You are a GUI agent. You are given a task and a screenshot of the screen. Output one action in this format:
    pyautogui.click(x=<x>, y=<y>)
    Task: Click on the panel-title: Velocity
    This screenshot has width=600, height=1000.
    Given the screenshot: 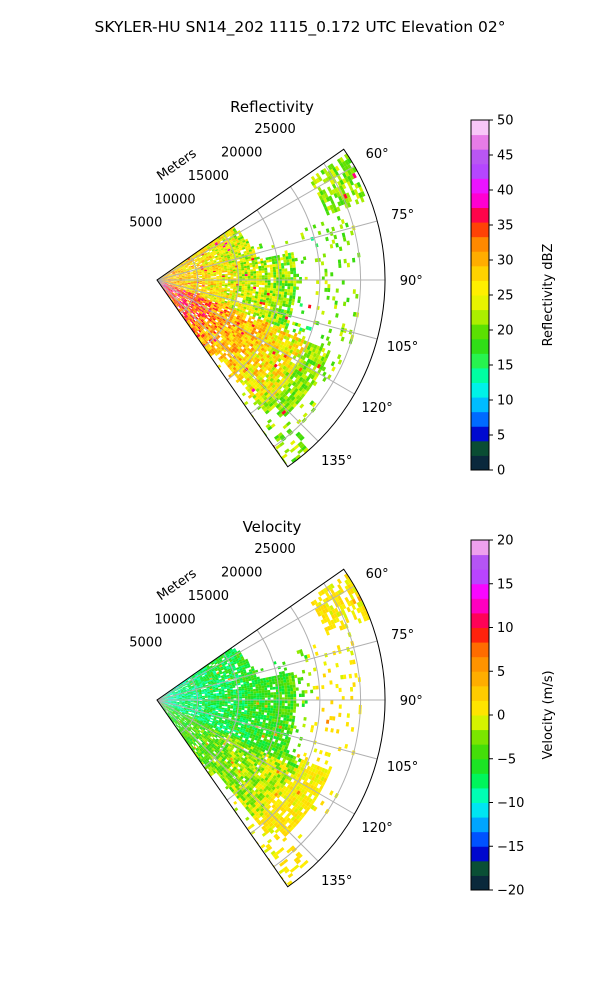 What is the action you would take?
    pyautogui.click(x=272, y=527)
    